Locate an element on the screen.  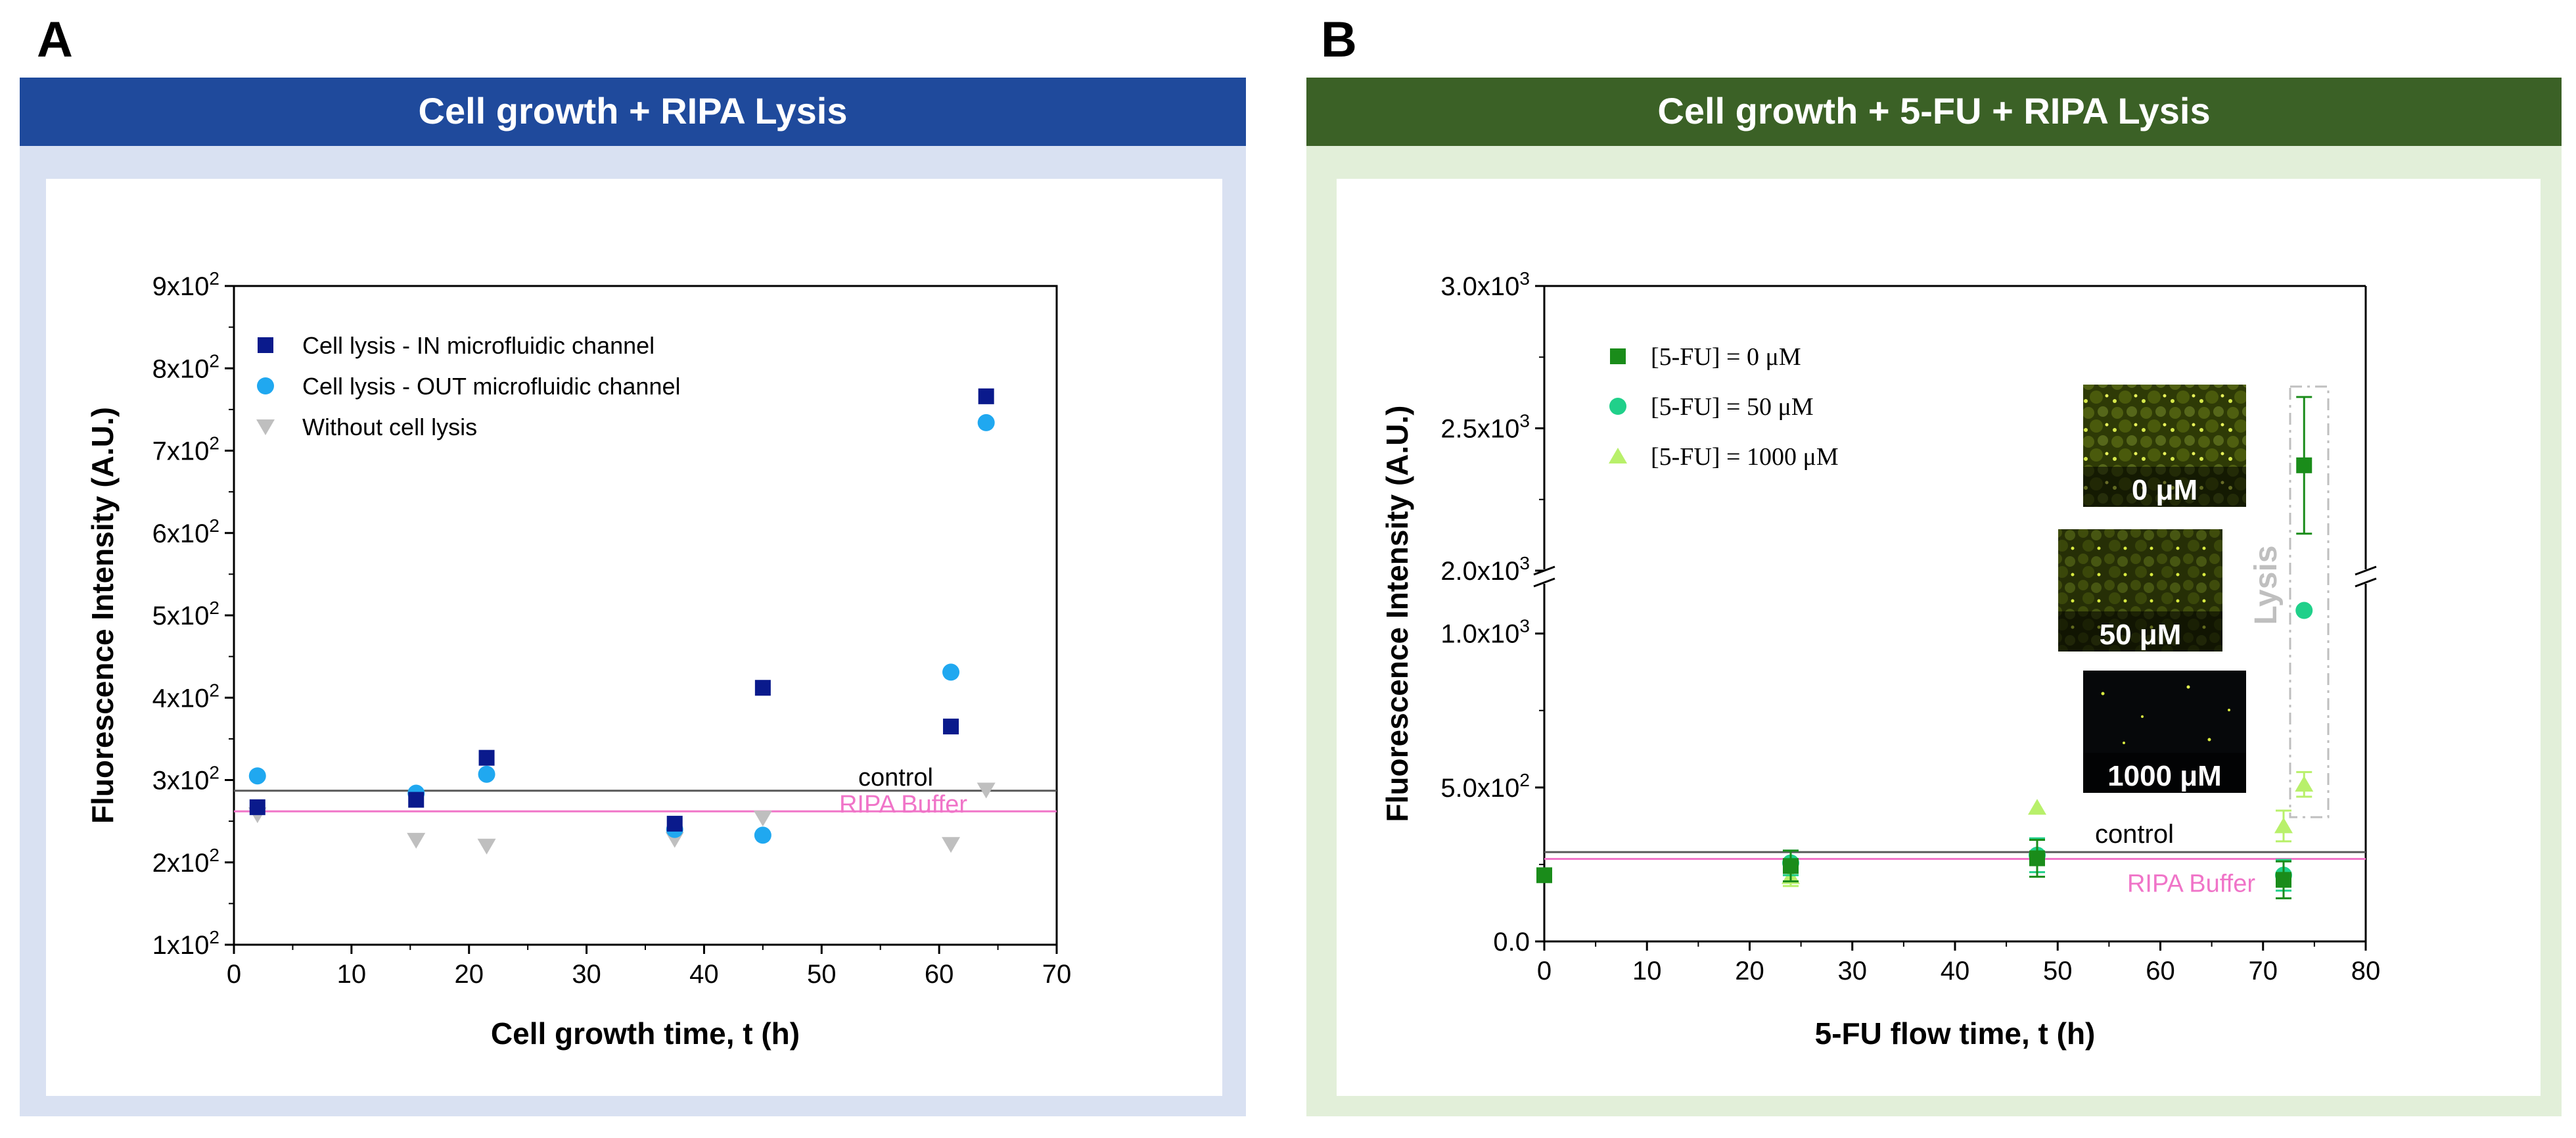
y-tick-label: 2.5x10³ is located at coordinates (1485, 427).